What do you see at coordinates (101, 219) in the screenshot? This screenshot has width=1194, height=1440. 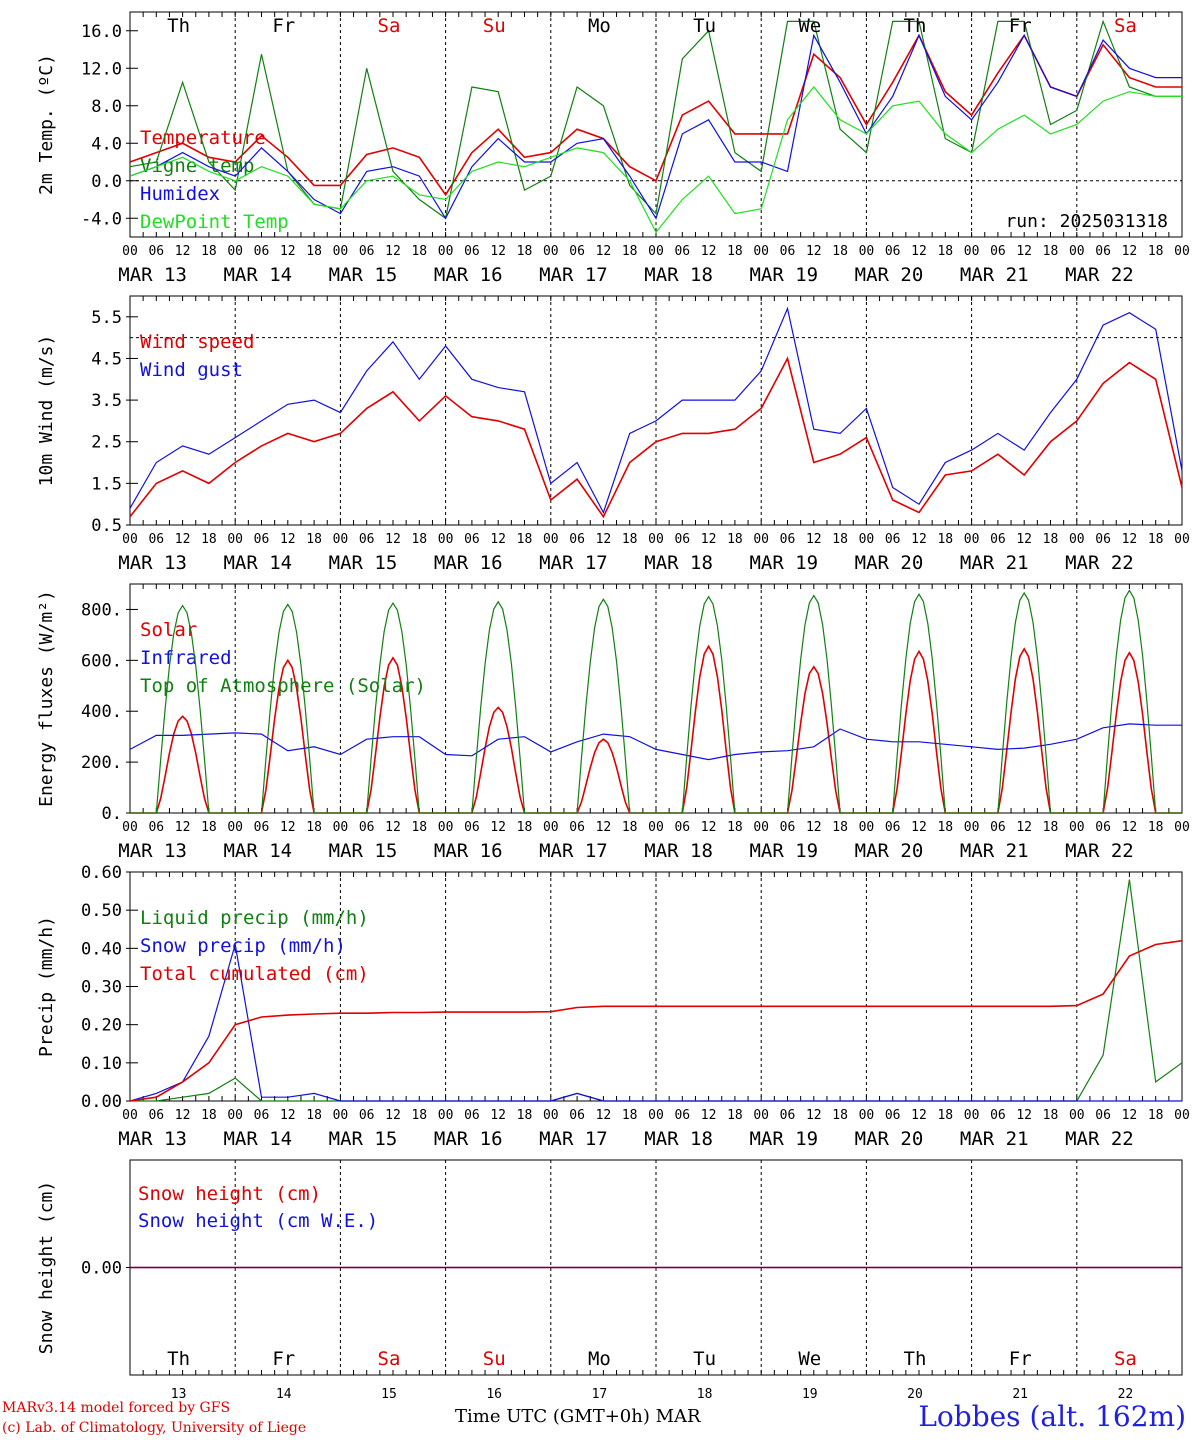 I see `y-tick-label: -4.0` at bounding box center [101, 219].